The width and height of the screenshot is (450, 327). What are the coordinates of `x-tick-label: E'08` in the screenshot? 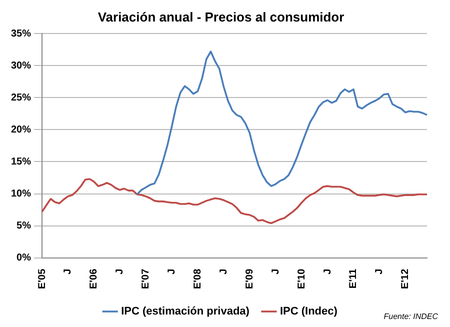 It's located at (198, 278).